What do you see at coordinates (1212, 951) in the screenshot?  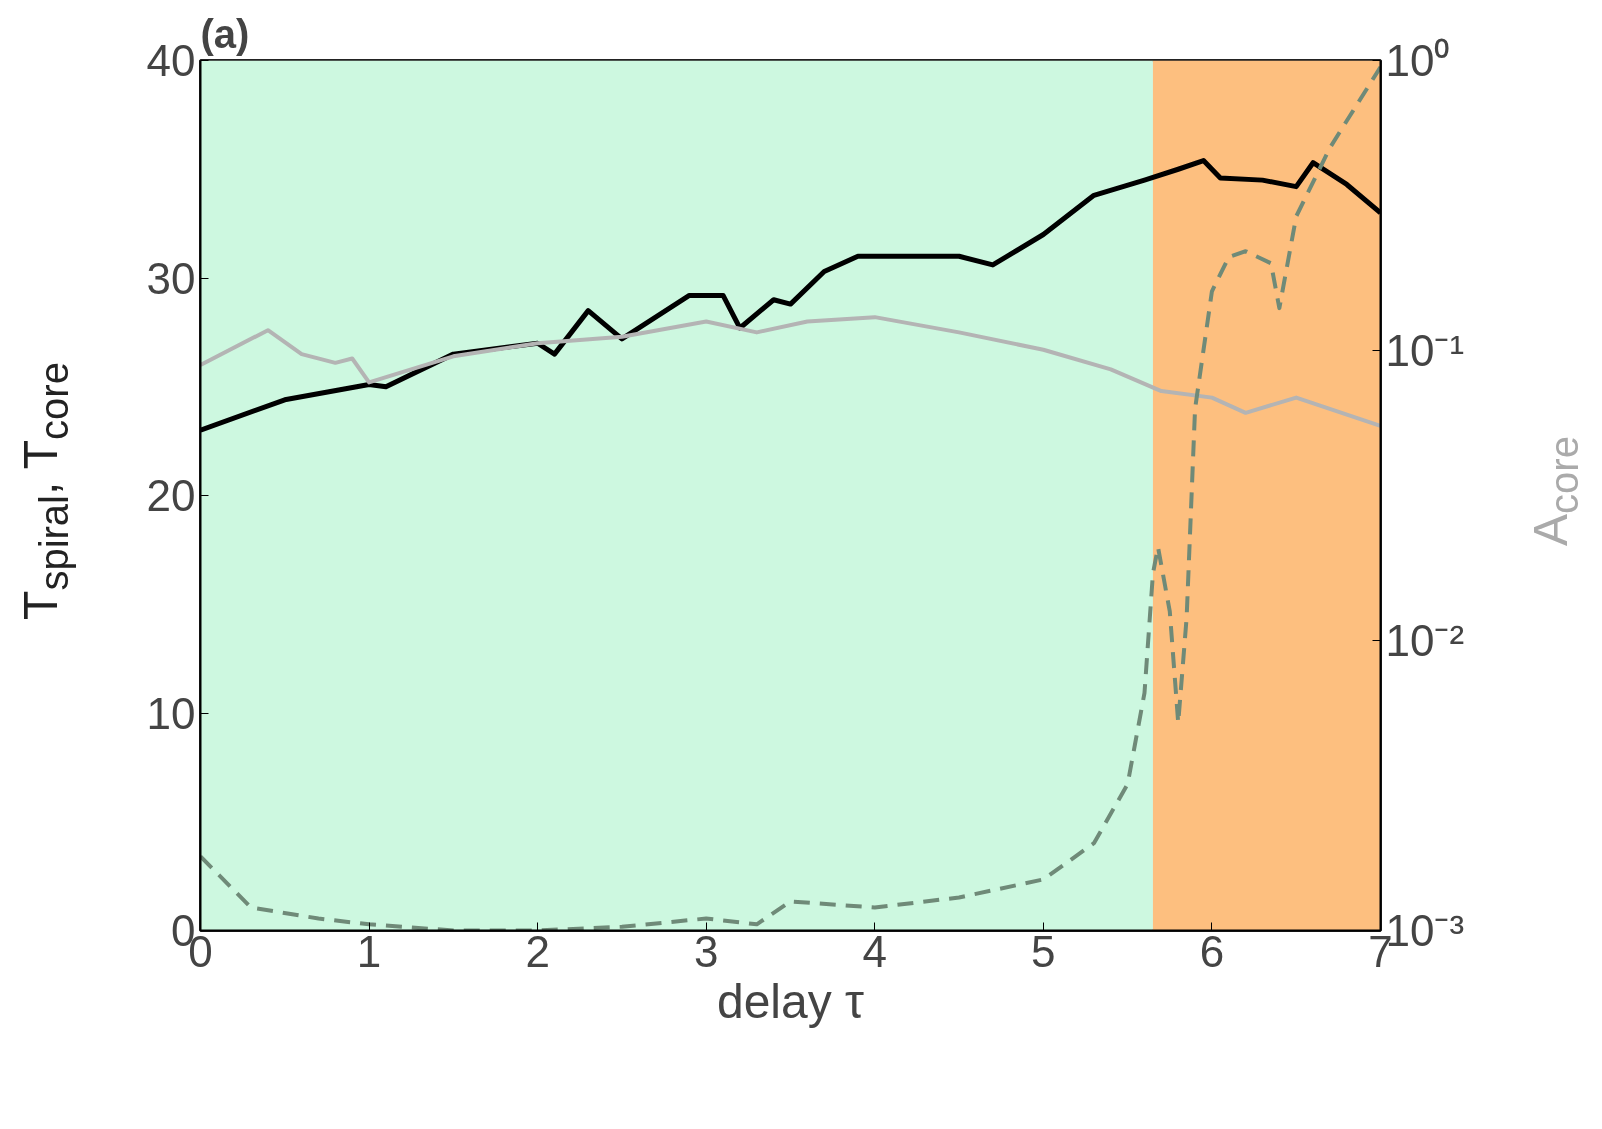 I see `x-tick-label: 6` at bounding box center [1212, 951].